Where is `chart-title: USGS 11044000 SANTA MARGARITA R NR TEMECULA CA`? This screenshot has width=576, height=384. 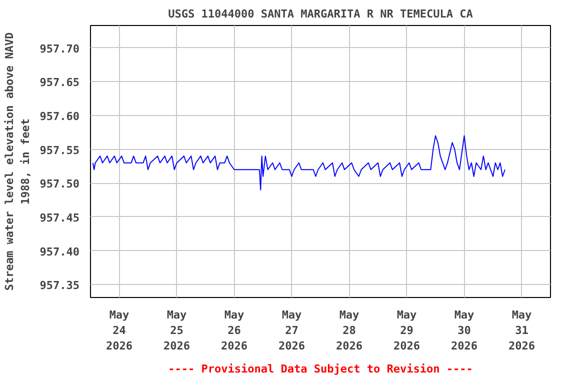 chart-title: USGS 11044000 SANTA MARGARITA R NR TEMECULA CA is located at coordinates (321, 14).